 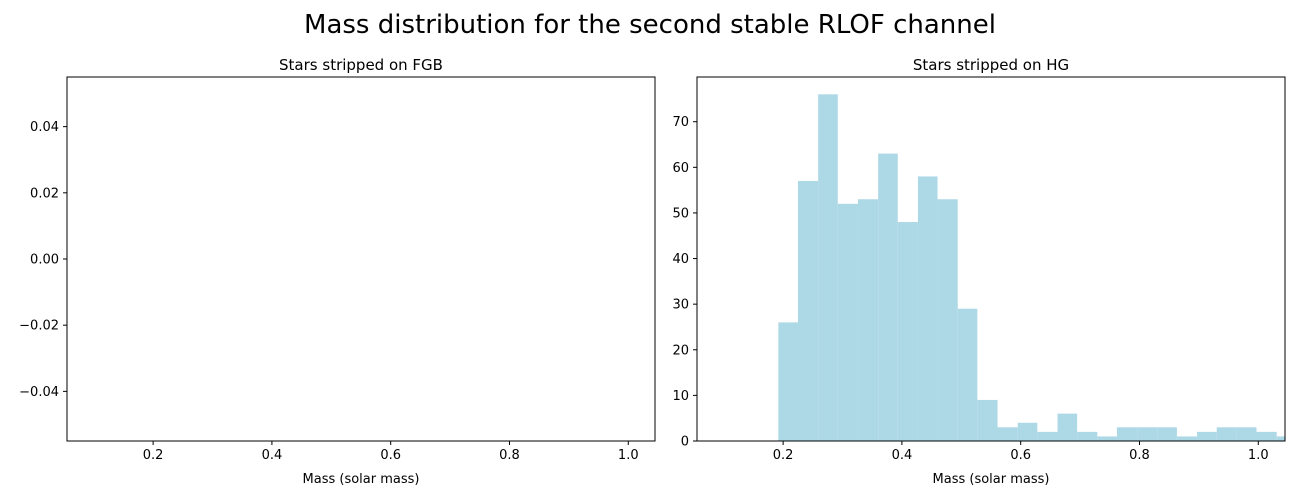 I want to click on hg-y-tick-label: 20, so click(x=680, y=350).